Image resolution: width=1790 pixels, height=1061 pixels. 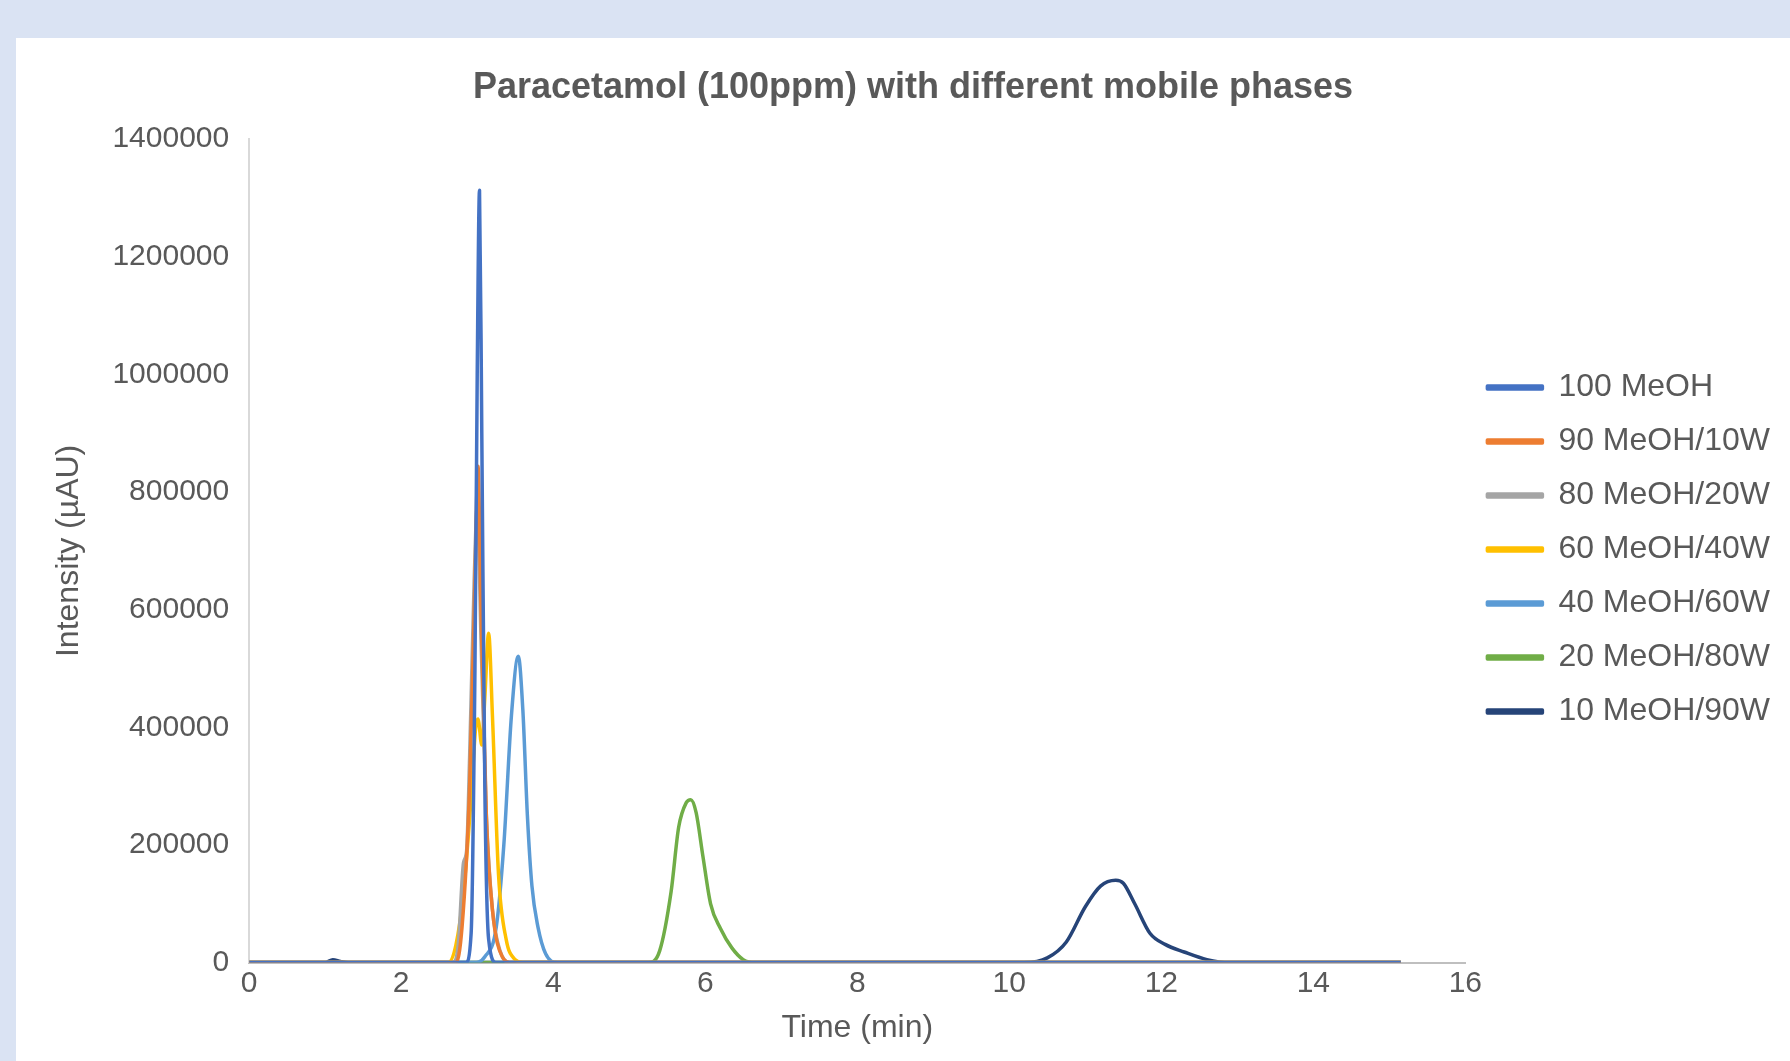 I want to click on x-tick-label: 16, so click(x=1465, y=981).